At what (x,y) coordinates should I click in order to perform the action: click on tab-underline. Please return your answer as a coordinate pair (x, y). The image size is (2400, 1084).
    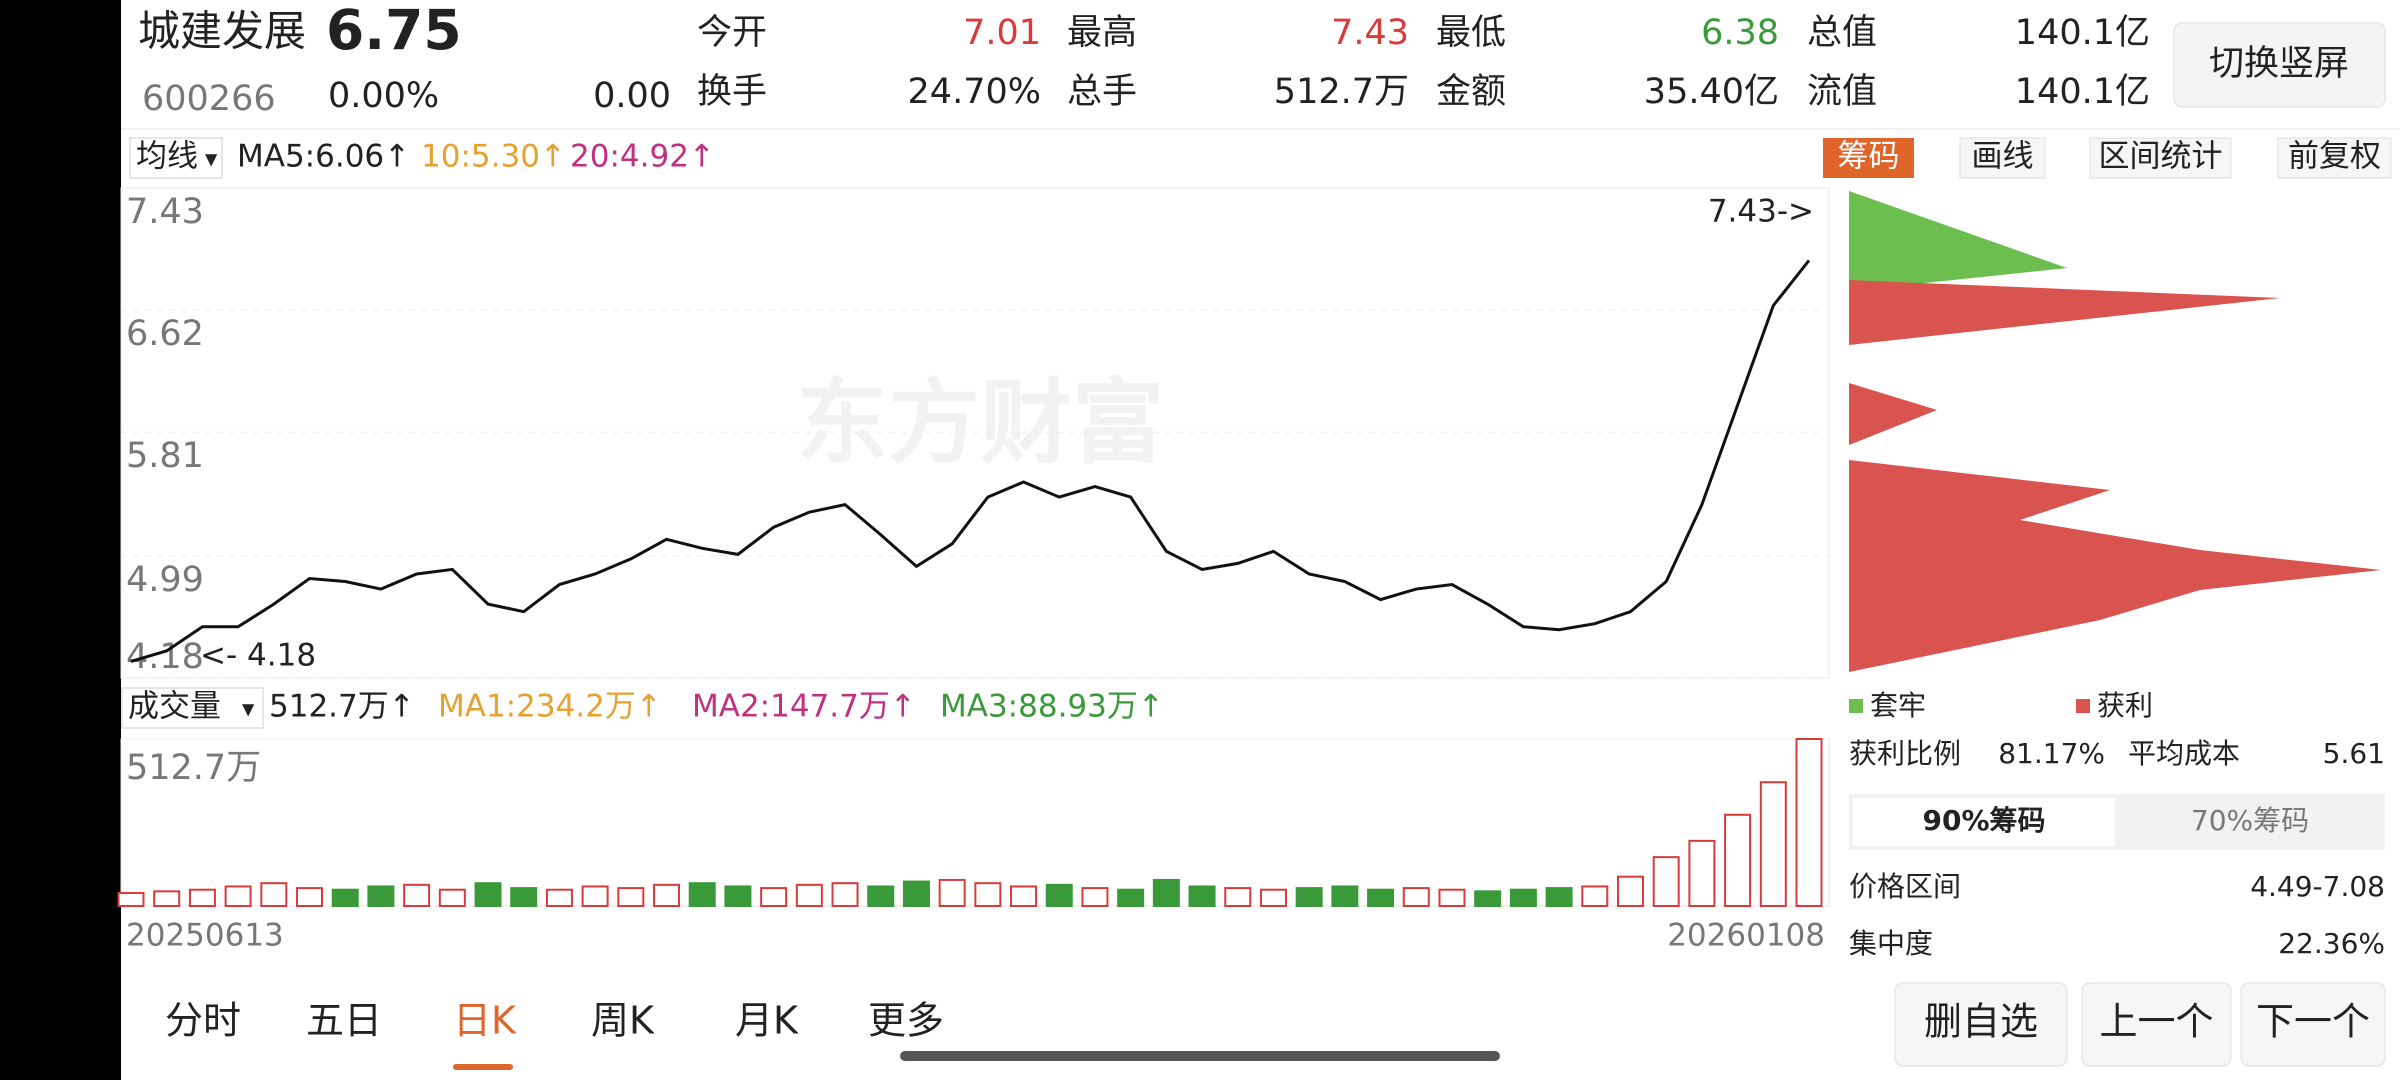
    Looking at the image, I should click on (483, 1067).